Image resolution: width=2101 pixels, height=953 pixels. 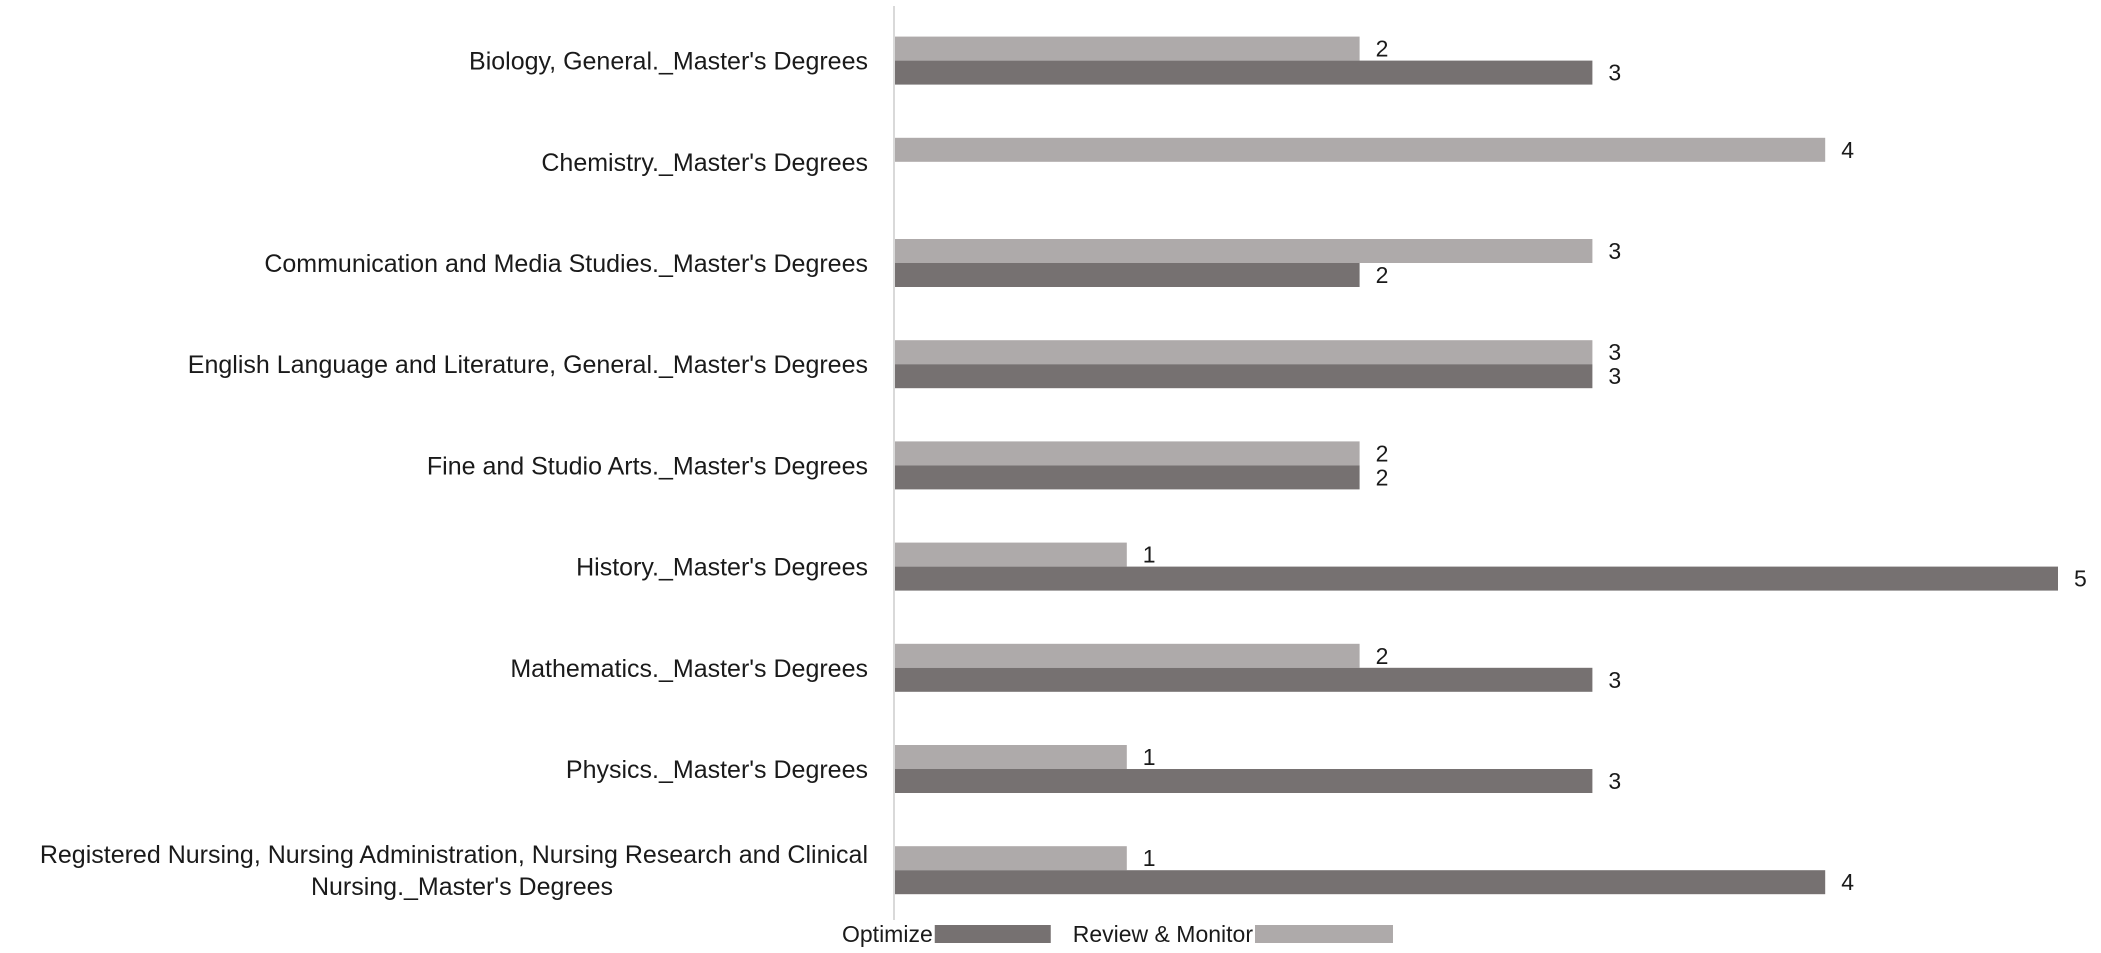 What do you see at coordinates (1324, 934) in the screenshot?
I see `legend-swatch-review-monitor` at bounding box center [1324, 934].